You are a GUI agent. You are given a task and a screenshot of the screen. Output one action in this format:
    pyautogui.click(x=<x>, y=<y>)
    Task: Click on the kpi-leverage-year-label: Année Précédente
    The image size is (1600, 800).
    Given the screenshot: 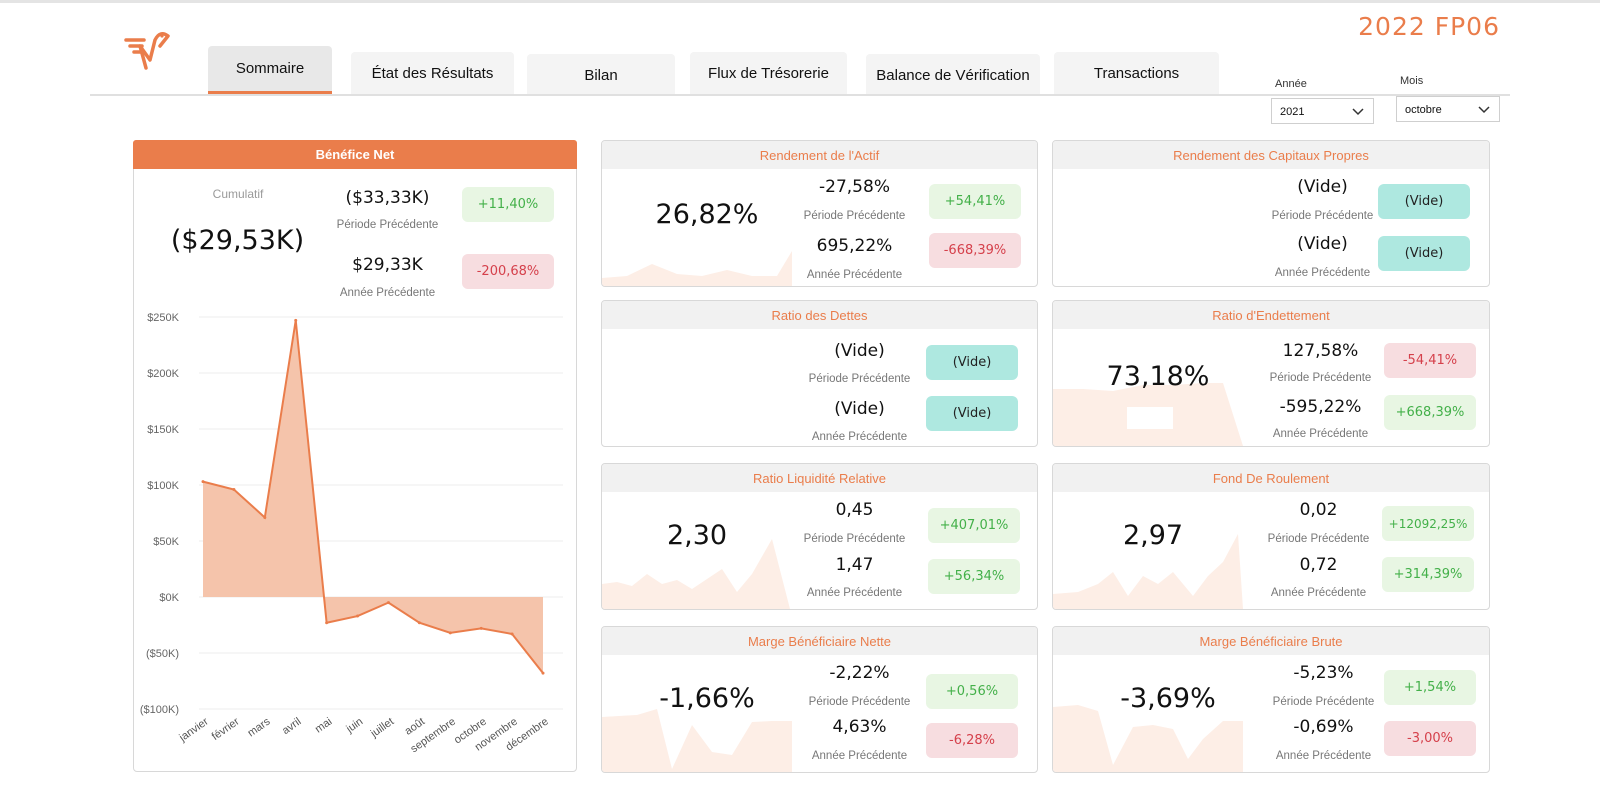 What is the action you would take?
    pyautogui.click(x=1320, y=434)
    